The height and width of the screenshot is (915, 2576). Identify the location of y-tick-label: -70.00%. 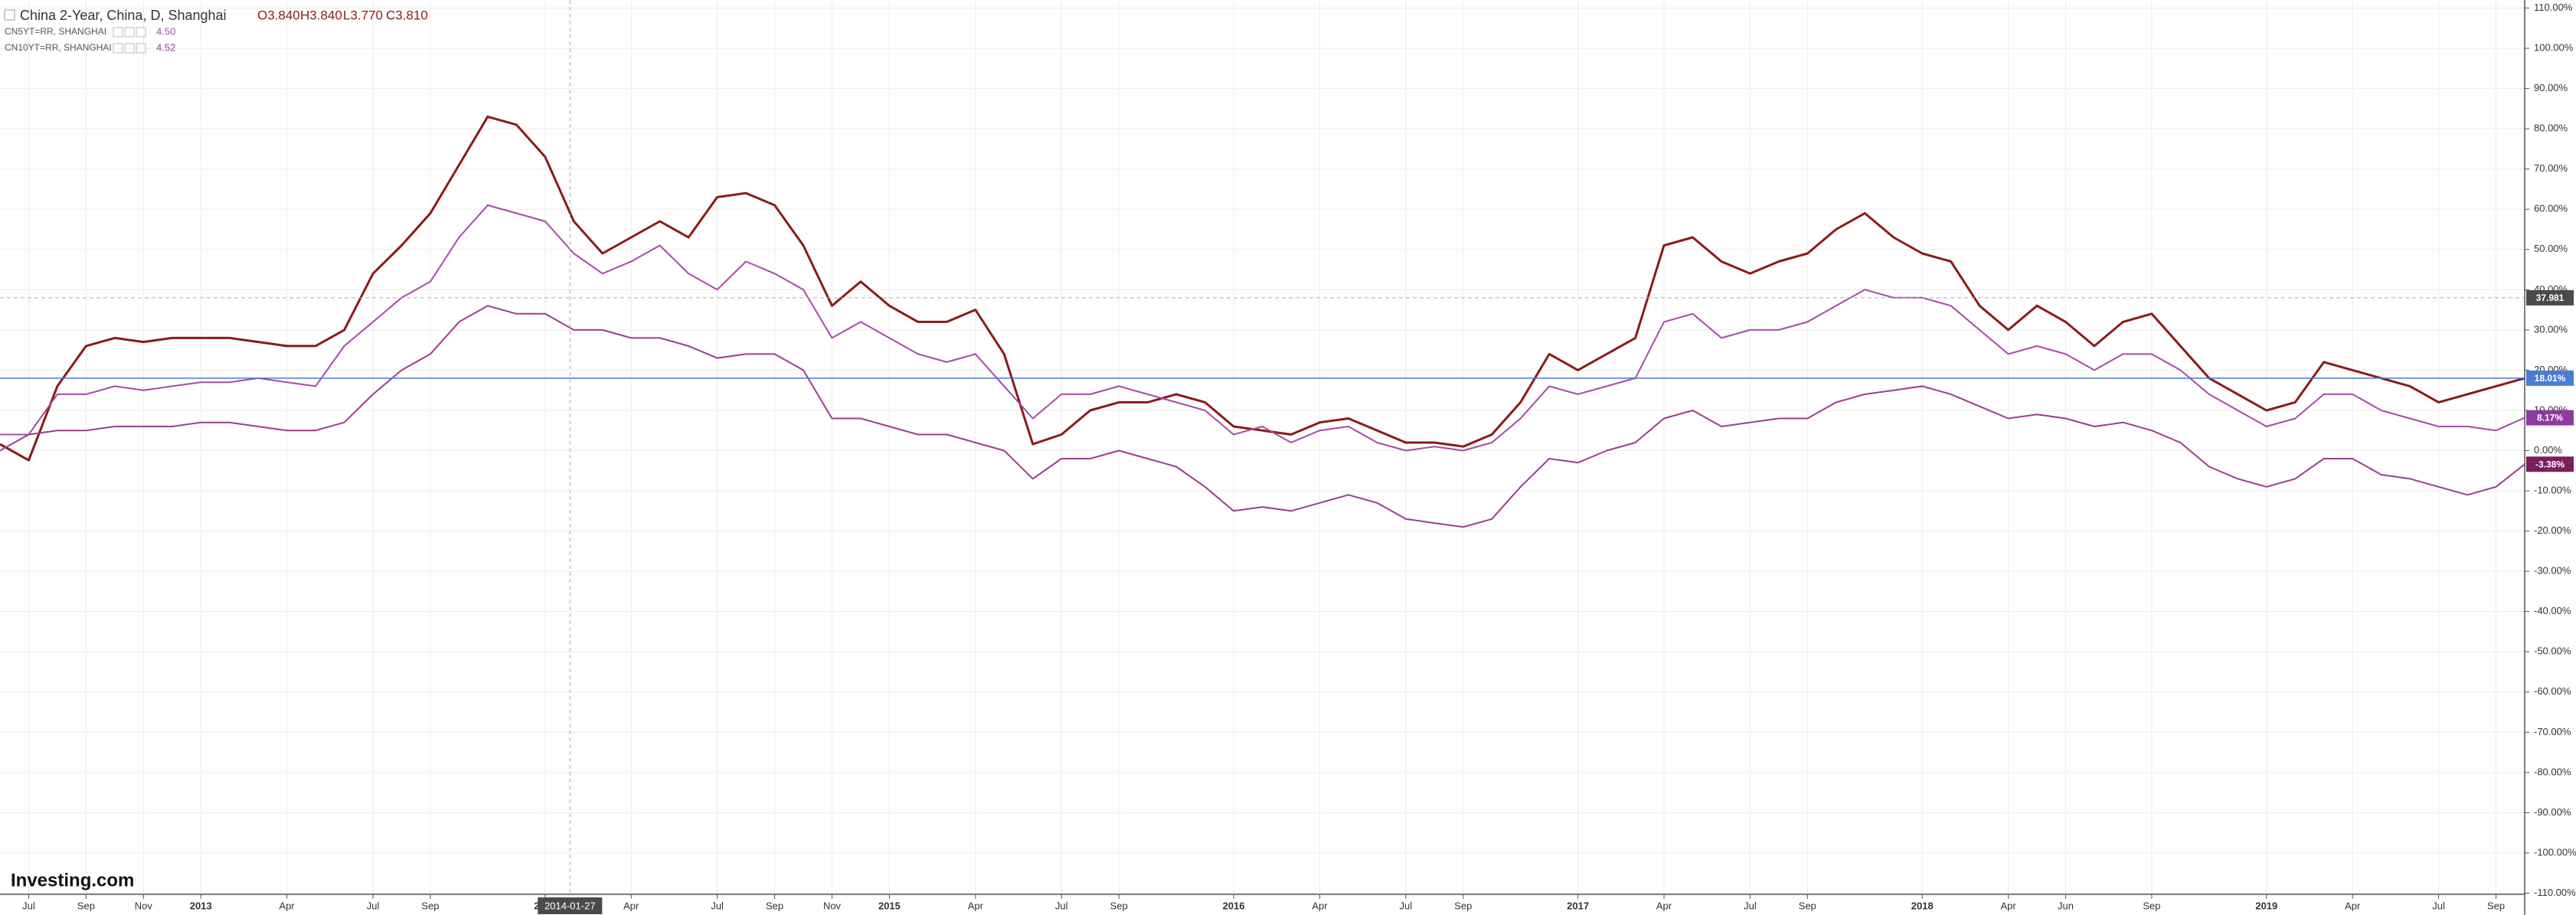
(2552, 731).